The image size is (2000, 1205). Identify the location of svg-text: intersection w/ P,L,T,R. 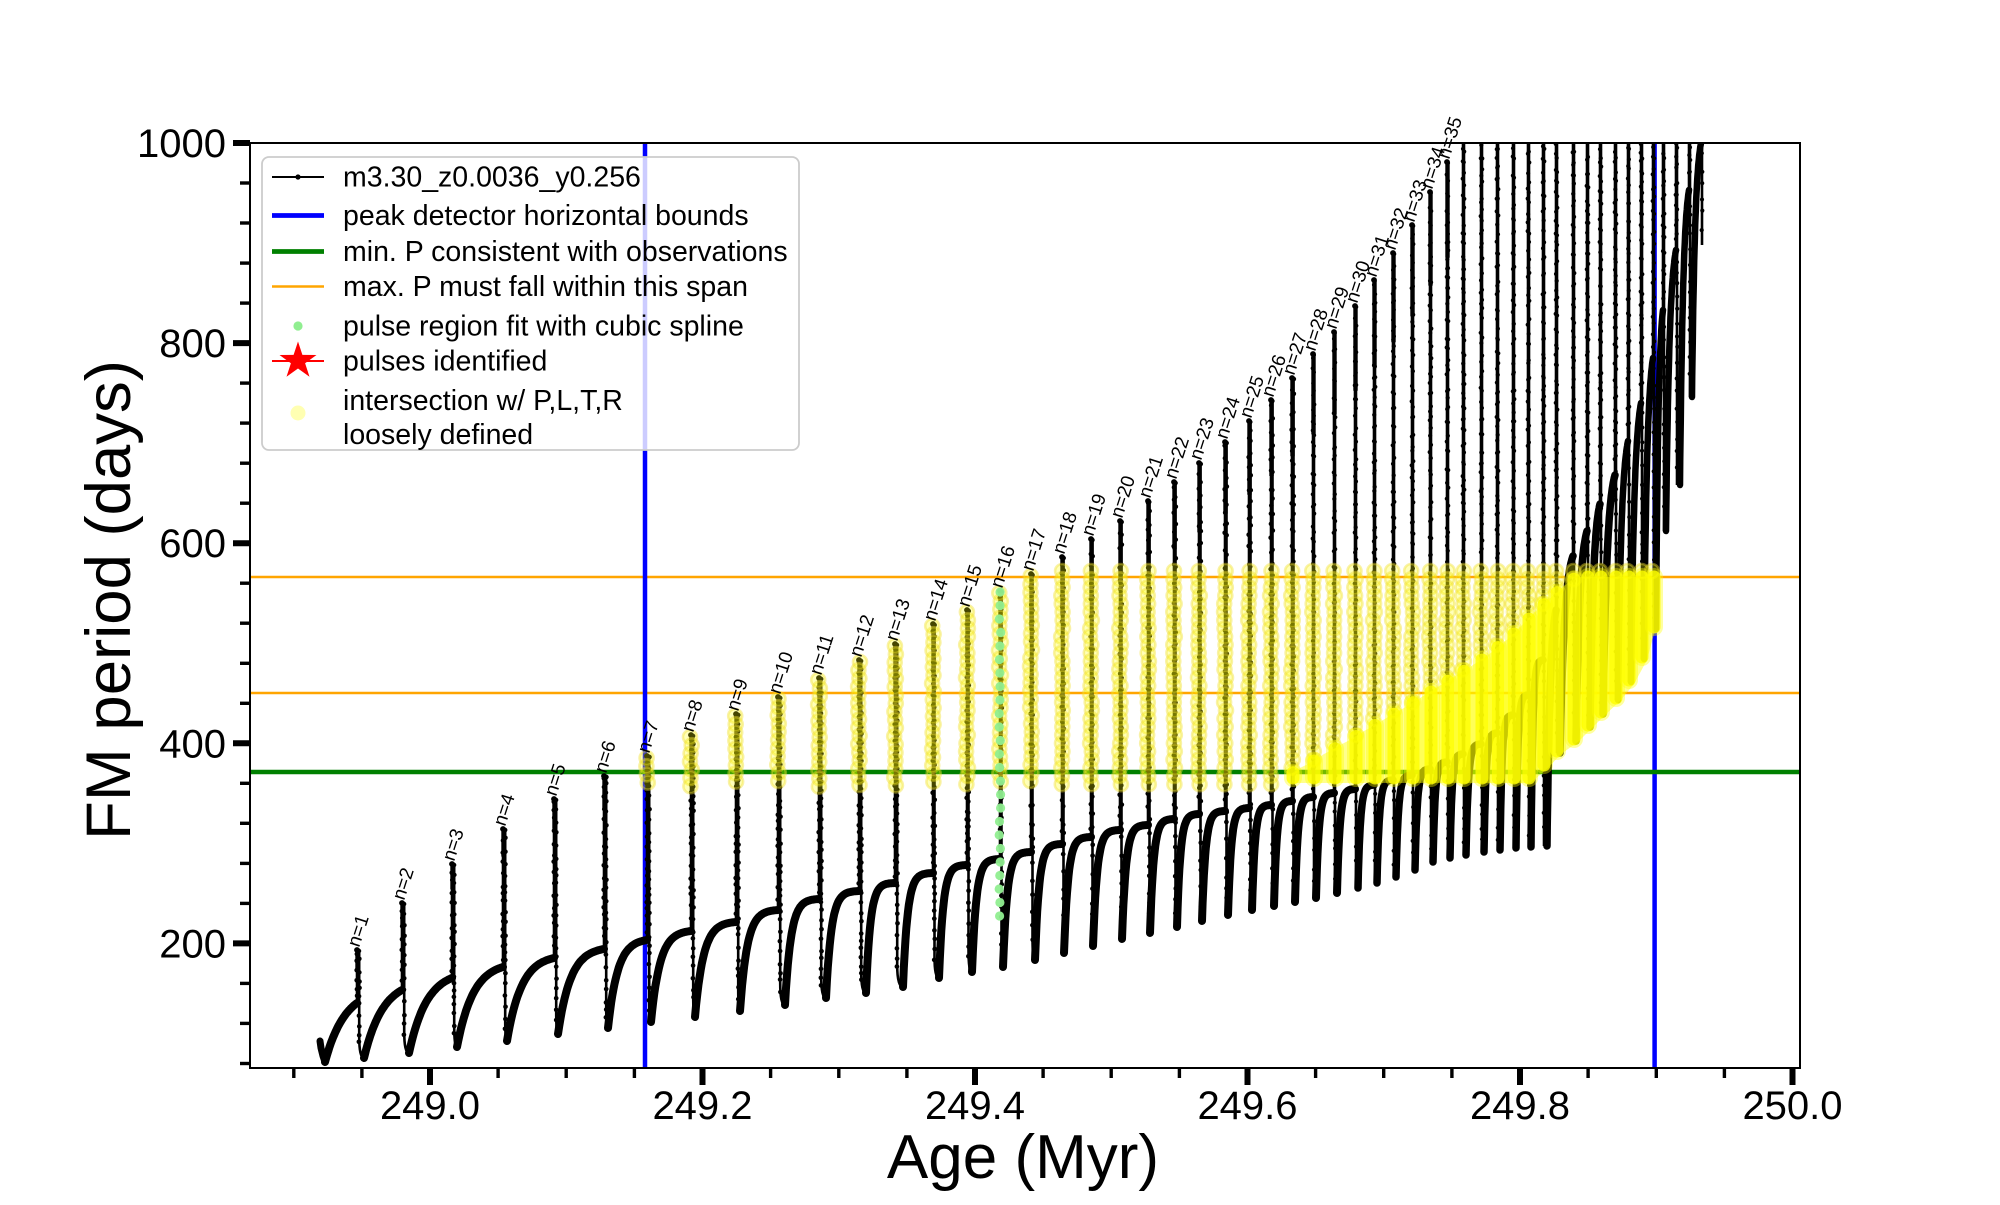
(483, 401).